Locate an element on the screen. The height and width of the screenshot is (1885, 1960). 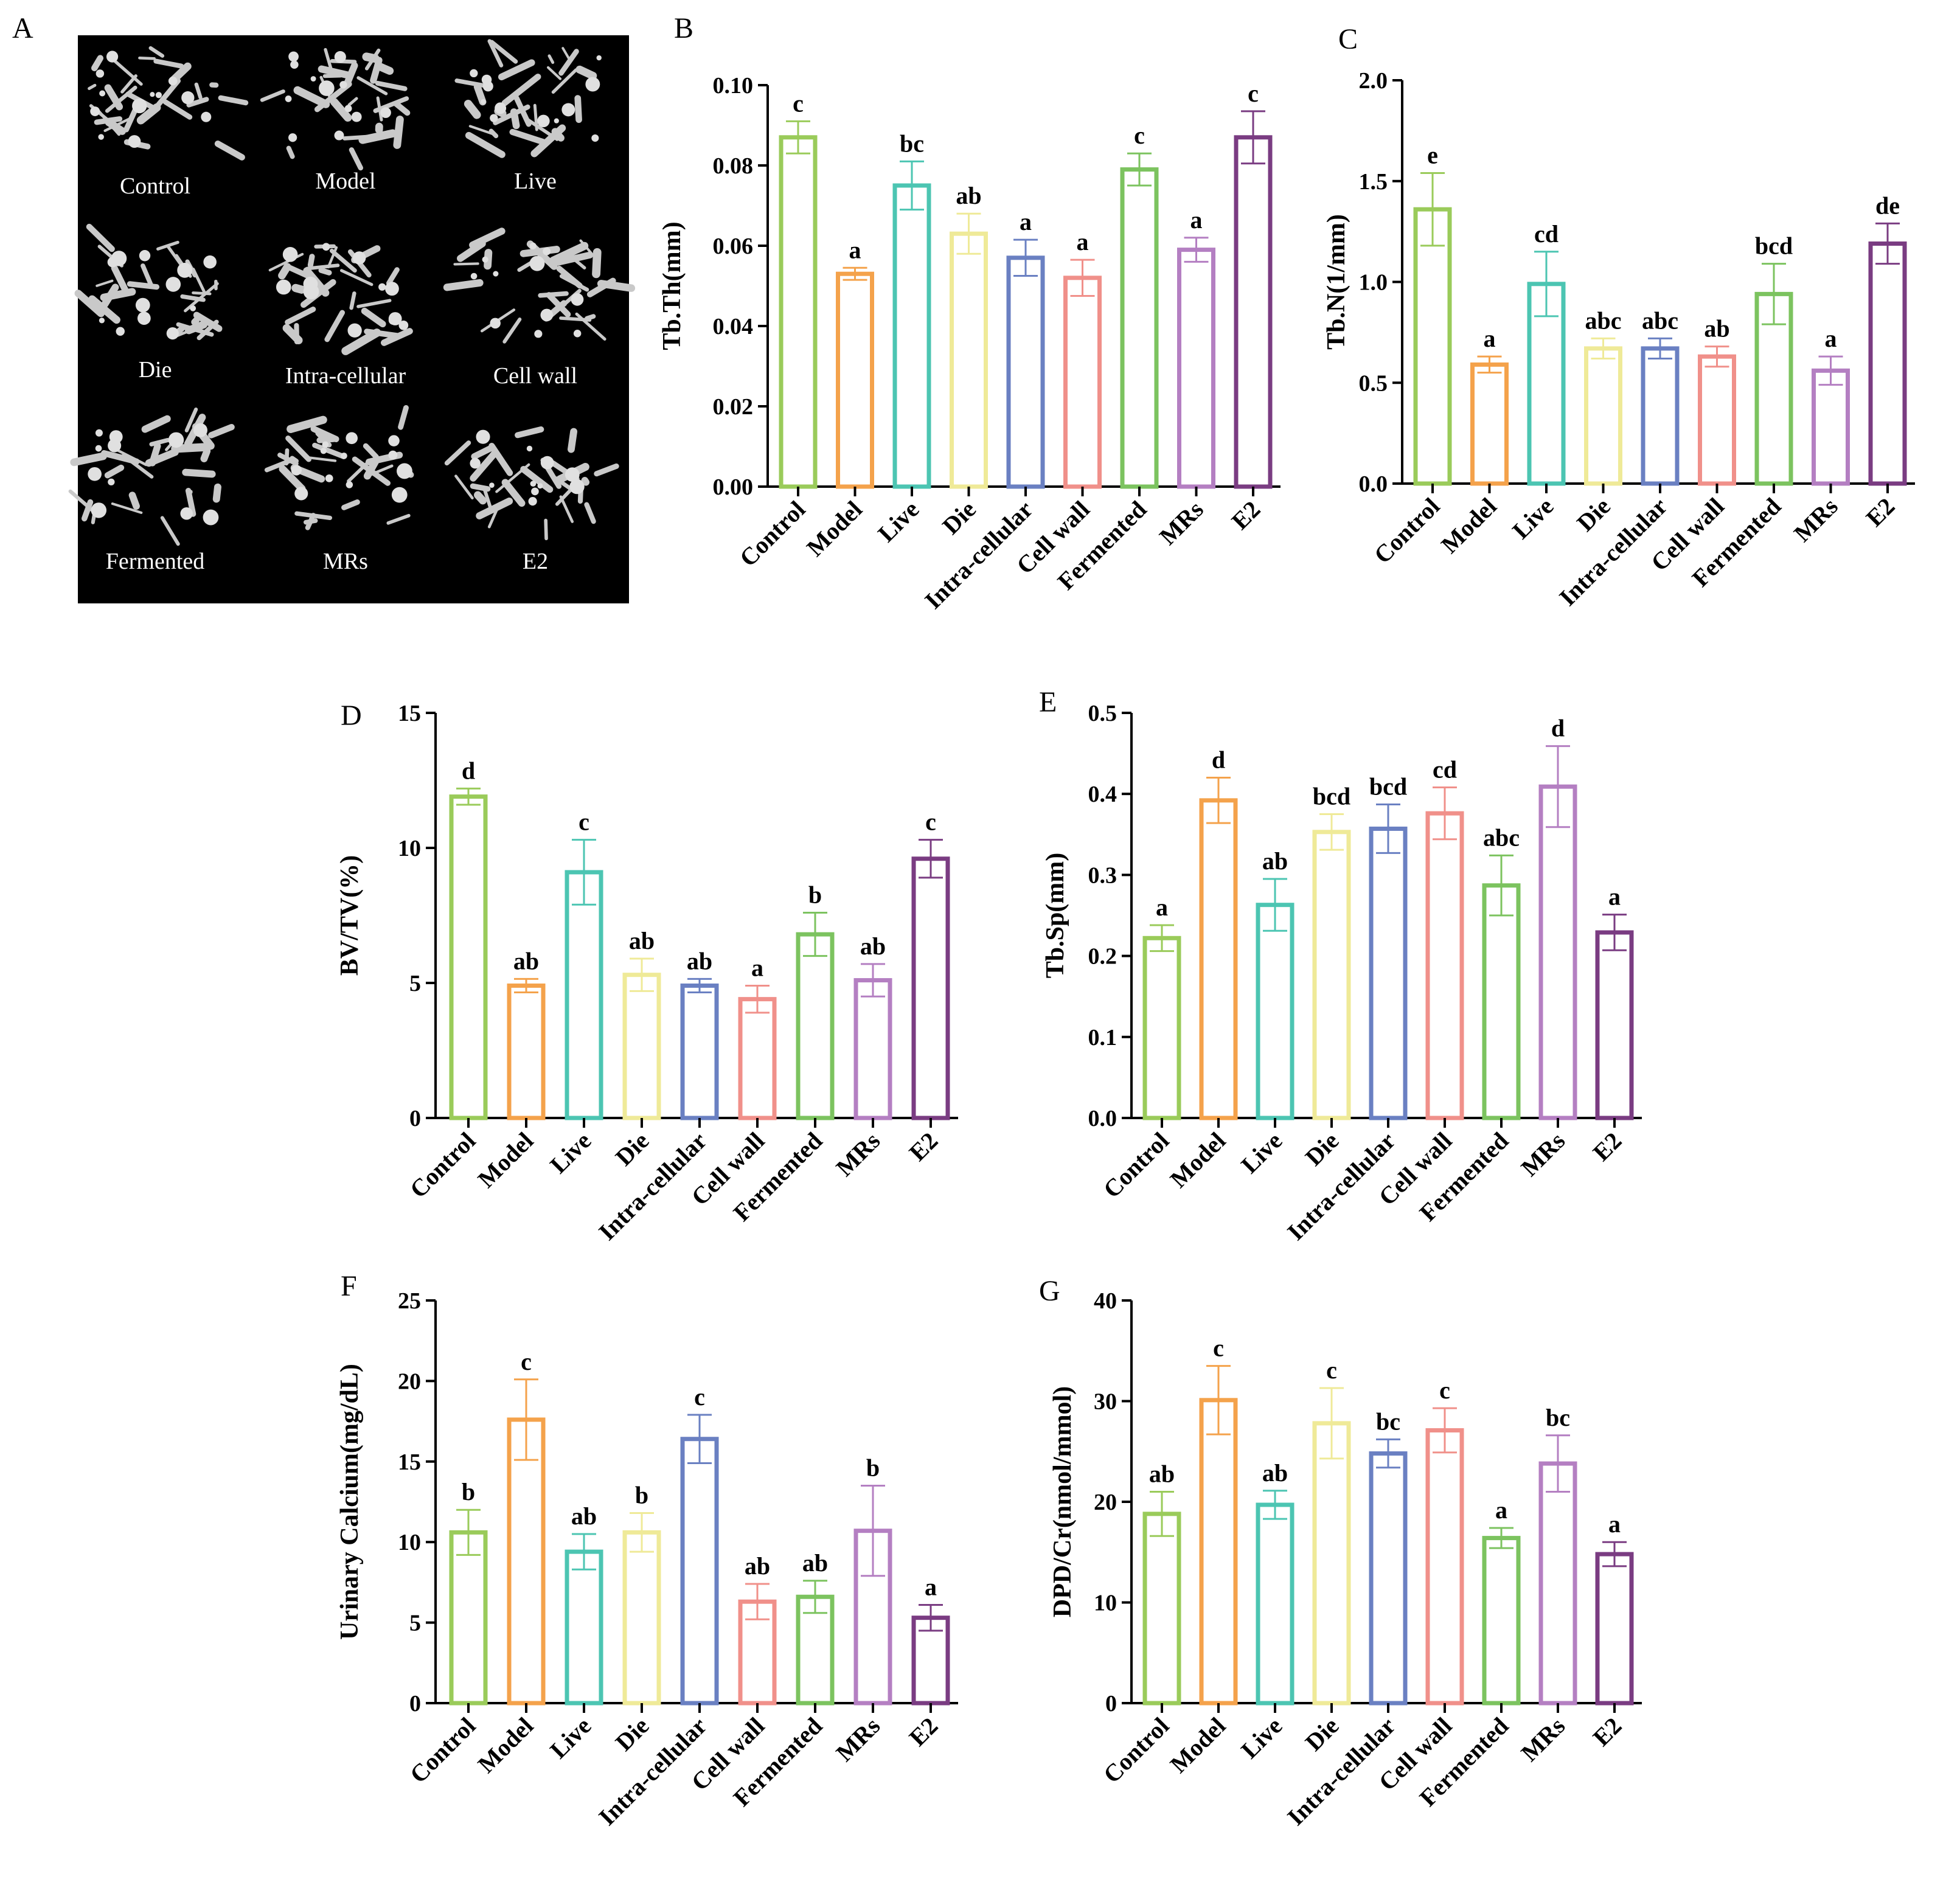
y-tick-label: 1.0 is located at coordinates (1374, 283).